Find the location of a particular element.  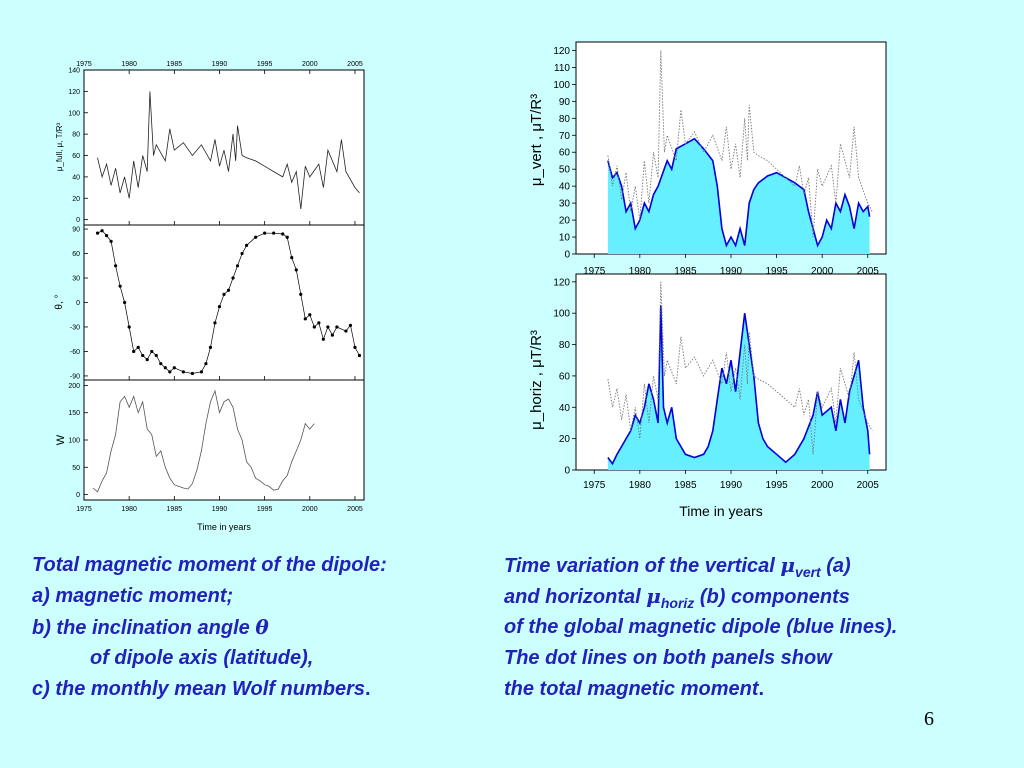

right-caption-line4: The dot lines on both panels show is located at coordinates (668, 658).